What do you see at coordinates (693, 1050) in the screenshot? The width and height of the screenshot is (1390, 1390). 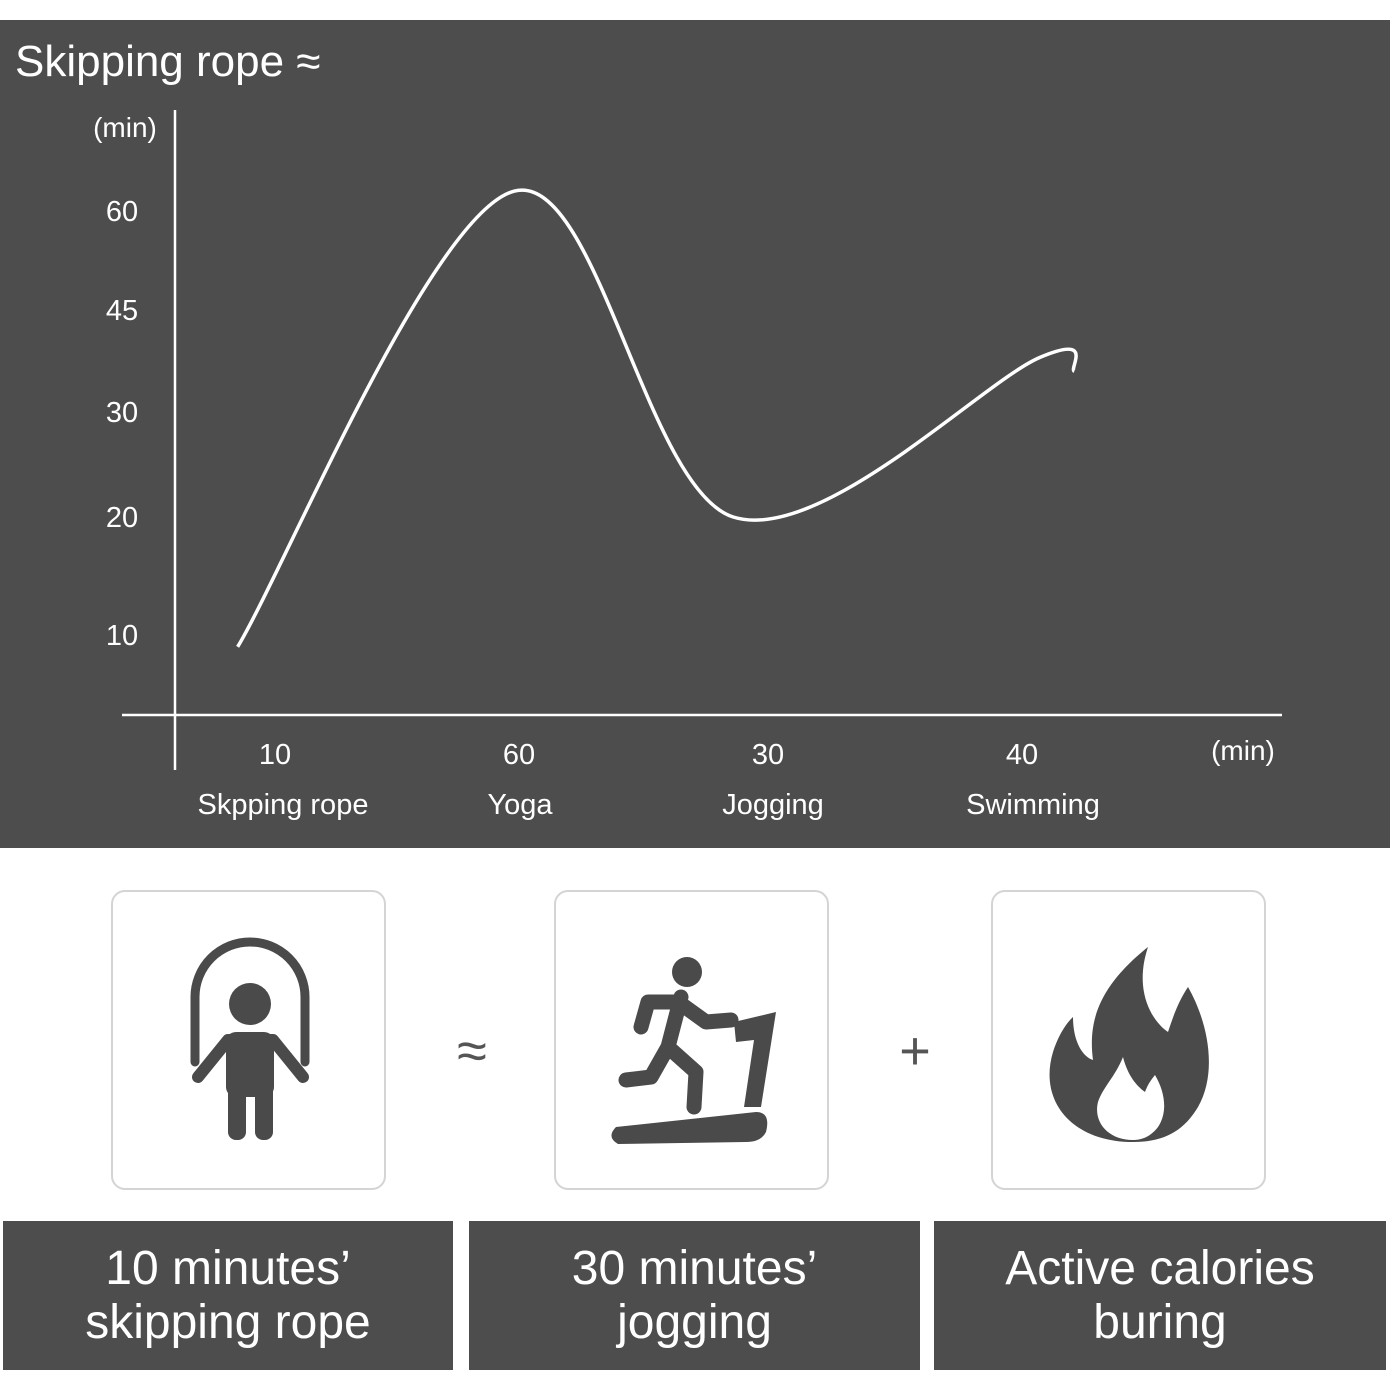 I see `treadmill-runner-icon` at bounding box center [693, 1050].